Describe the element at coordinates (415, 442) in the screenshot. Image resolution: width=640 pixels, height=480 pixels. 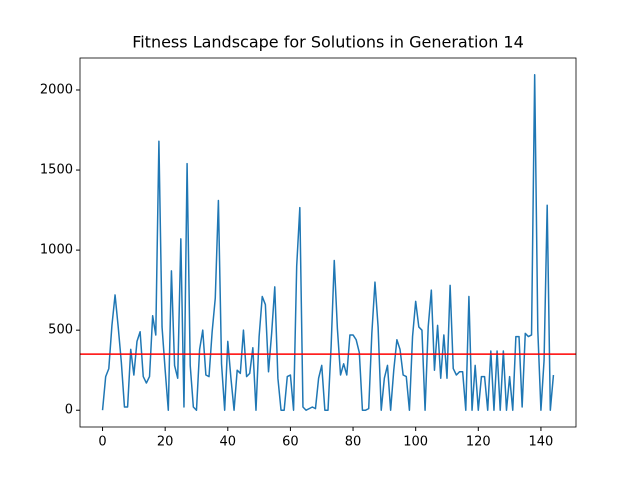
I see `x-tick-label: 100` at that location.